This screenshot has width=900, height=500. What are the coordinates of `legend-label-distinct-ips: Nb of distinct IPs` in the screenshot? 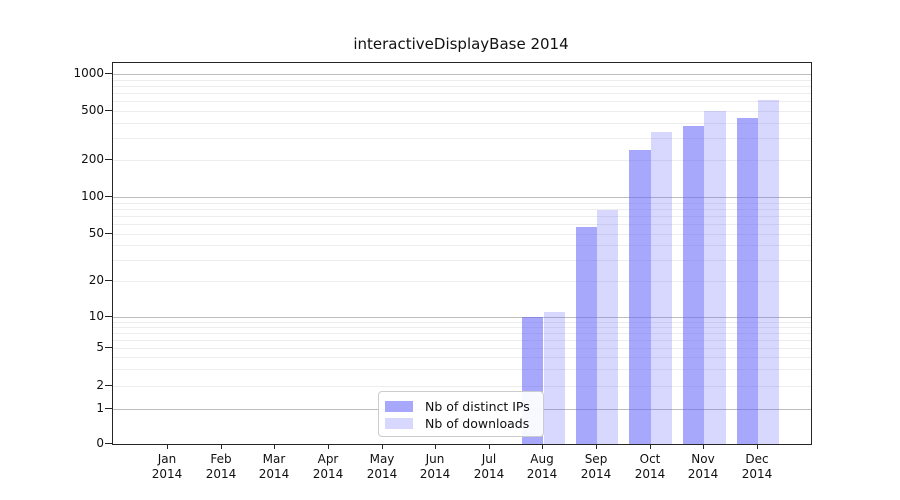 It's located at (477, 406).